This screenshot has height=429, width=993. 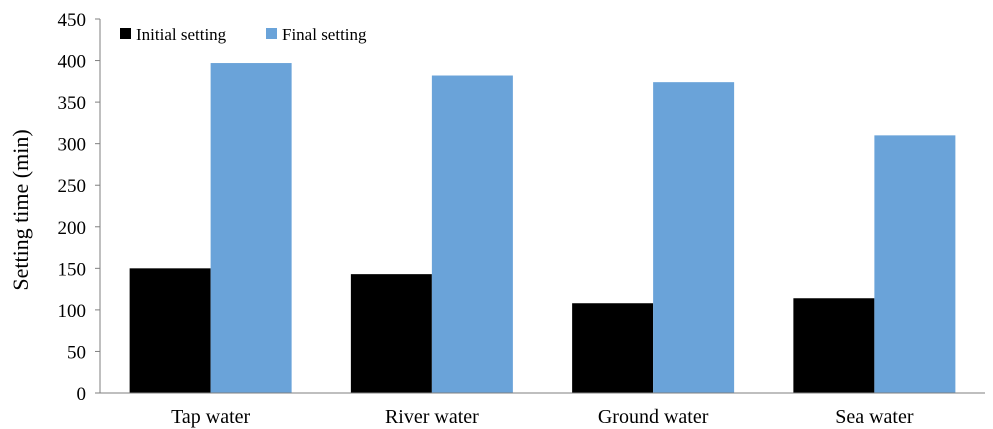 What do you see at coordinates (181, 34) in the screenshot?
I see `legend-label-initial: Initial setting` at bounding box center [181, 34].